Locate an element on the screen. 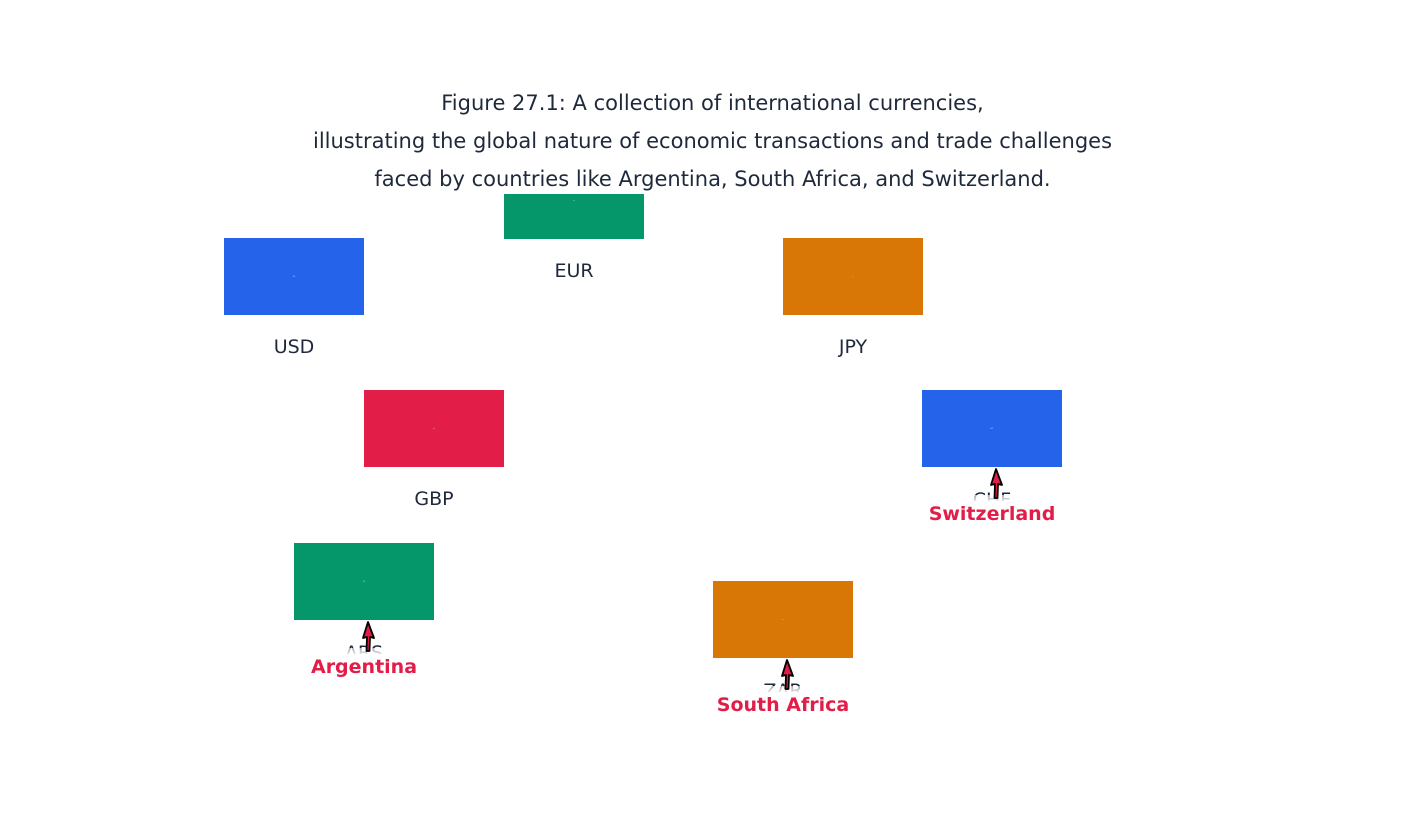  currency-code-zar: ZAR is located at coordinates (783, 686).